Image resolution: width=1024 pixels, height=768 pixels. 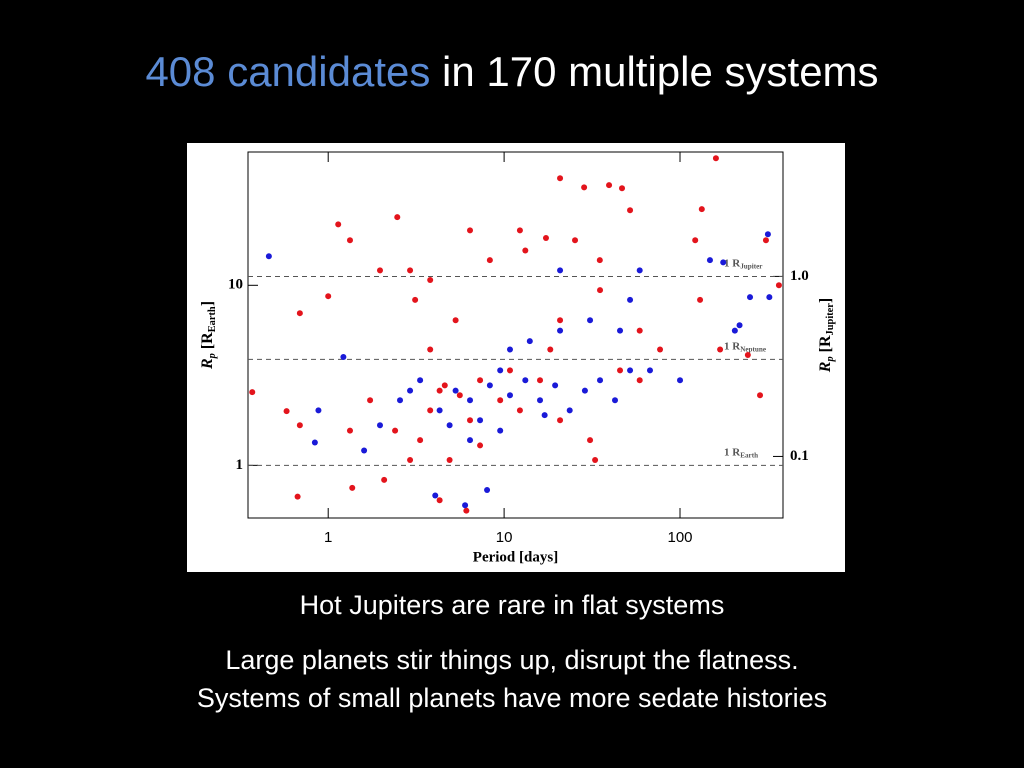 What do you see at coordinates (207, 303) in the screenshot?
I see `y-axis-label-part: ]` at bounding box center [207, 303].